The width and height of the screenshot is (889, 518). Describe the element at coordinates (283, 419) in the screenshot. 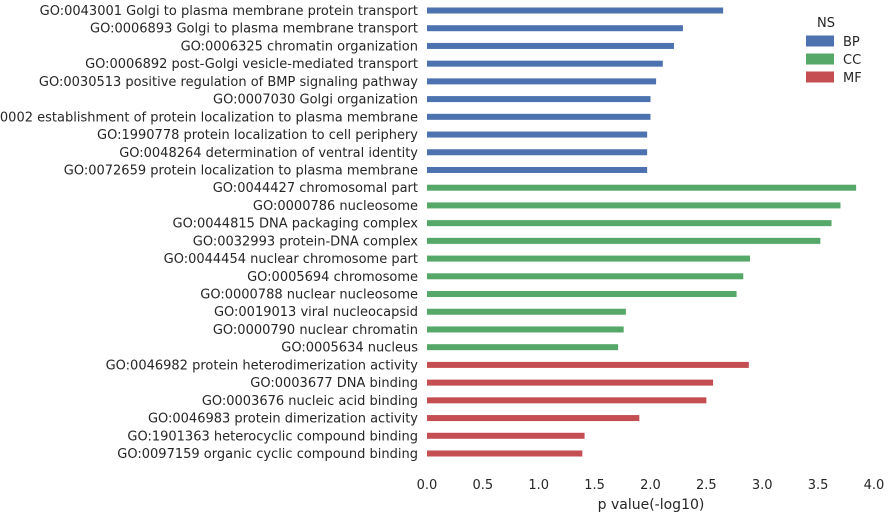

I see `category-label: GO:0046983 protein dimerization activity` at that location.